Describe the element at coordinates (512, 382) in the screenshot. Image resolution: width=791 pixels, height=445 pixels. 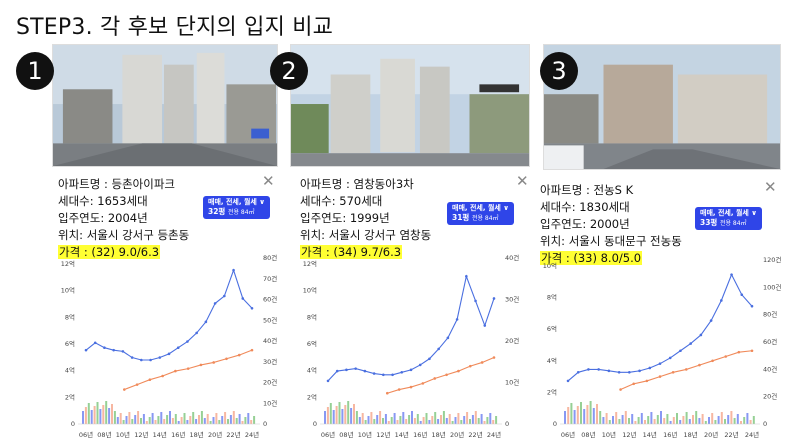
I see `y-right-tick-label: 10건` at that location.